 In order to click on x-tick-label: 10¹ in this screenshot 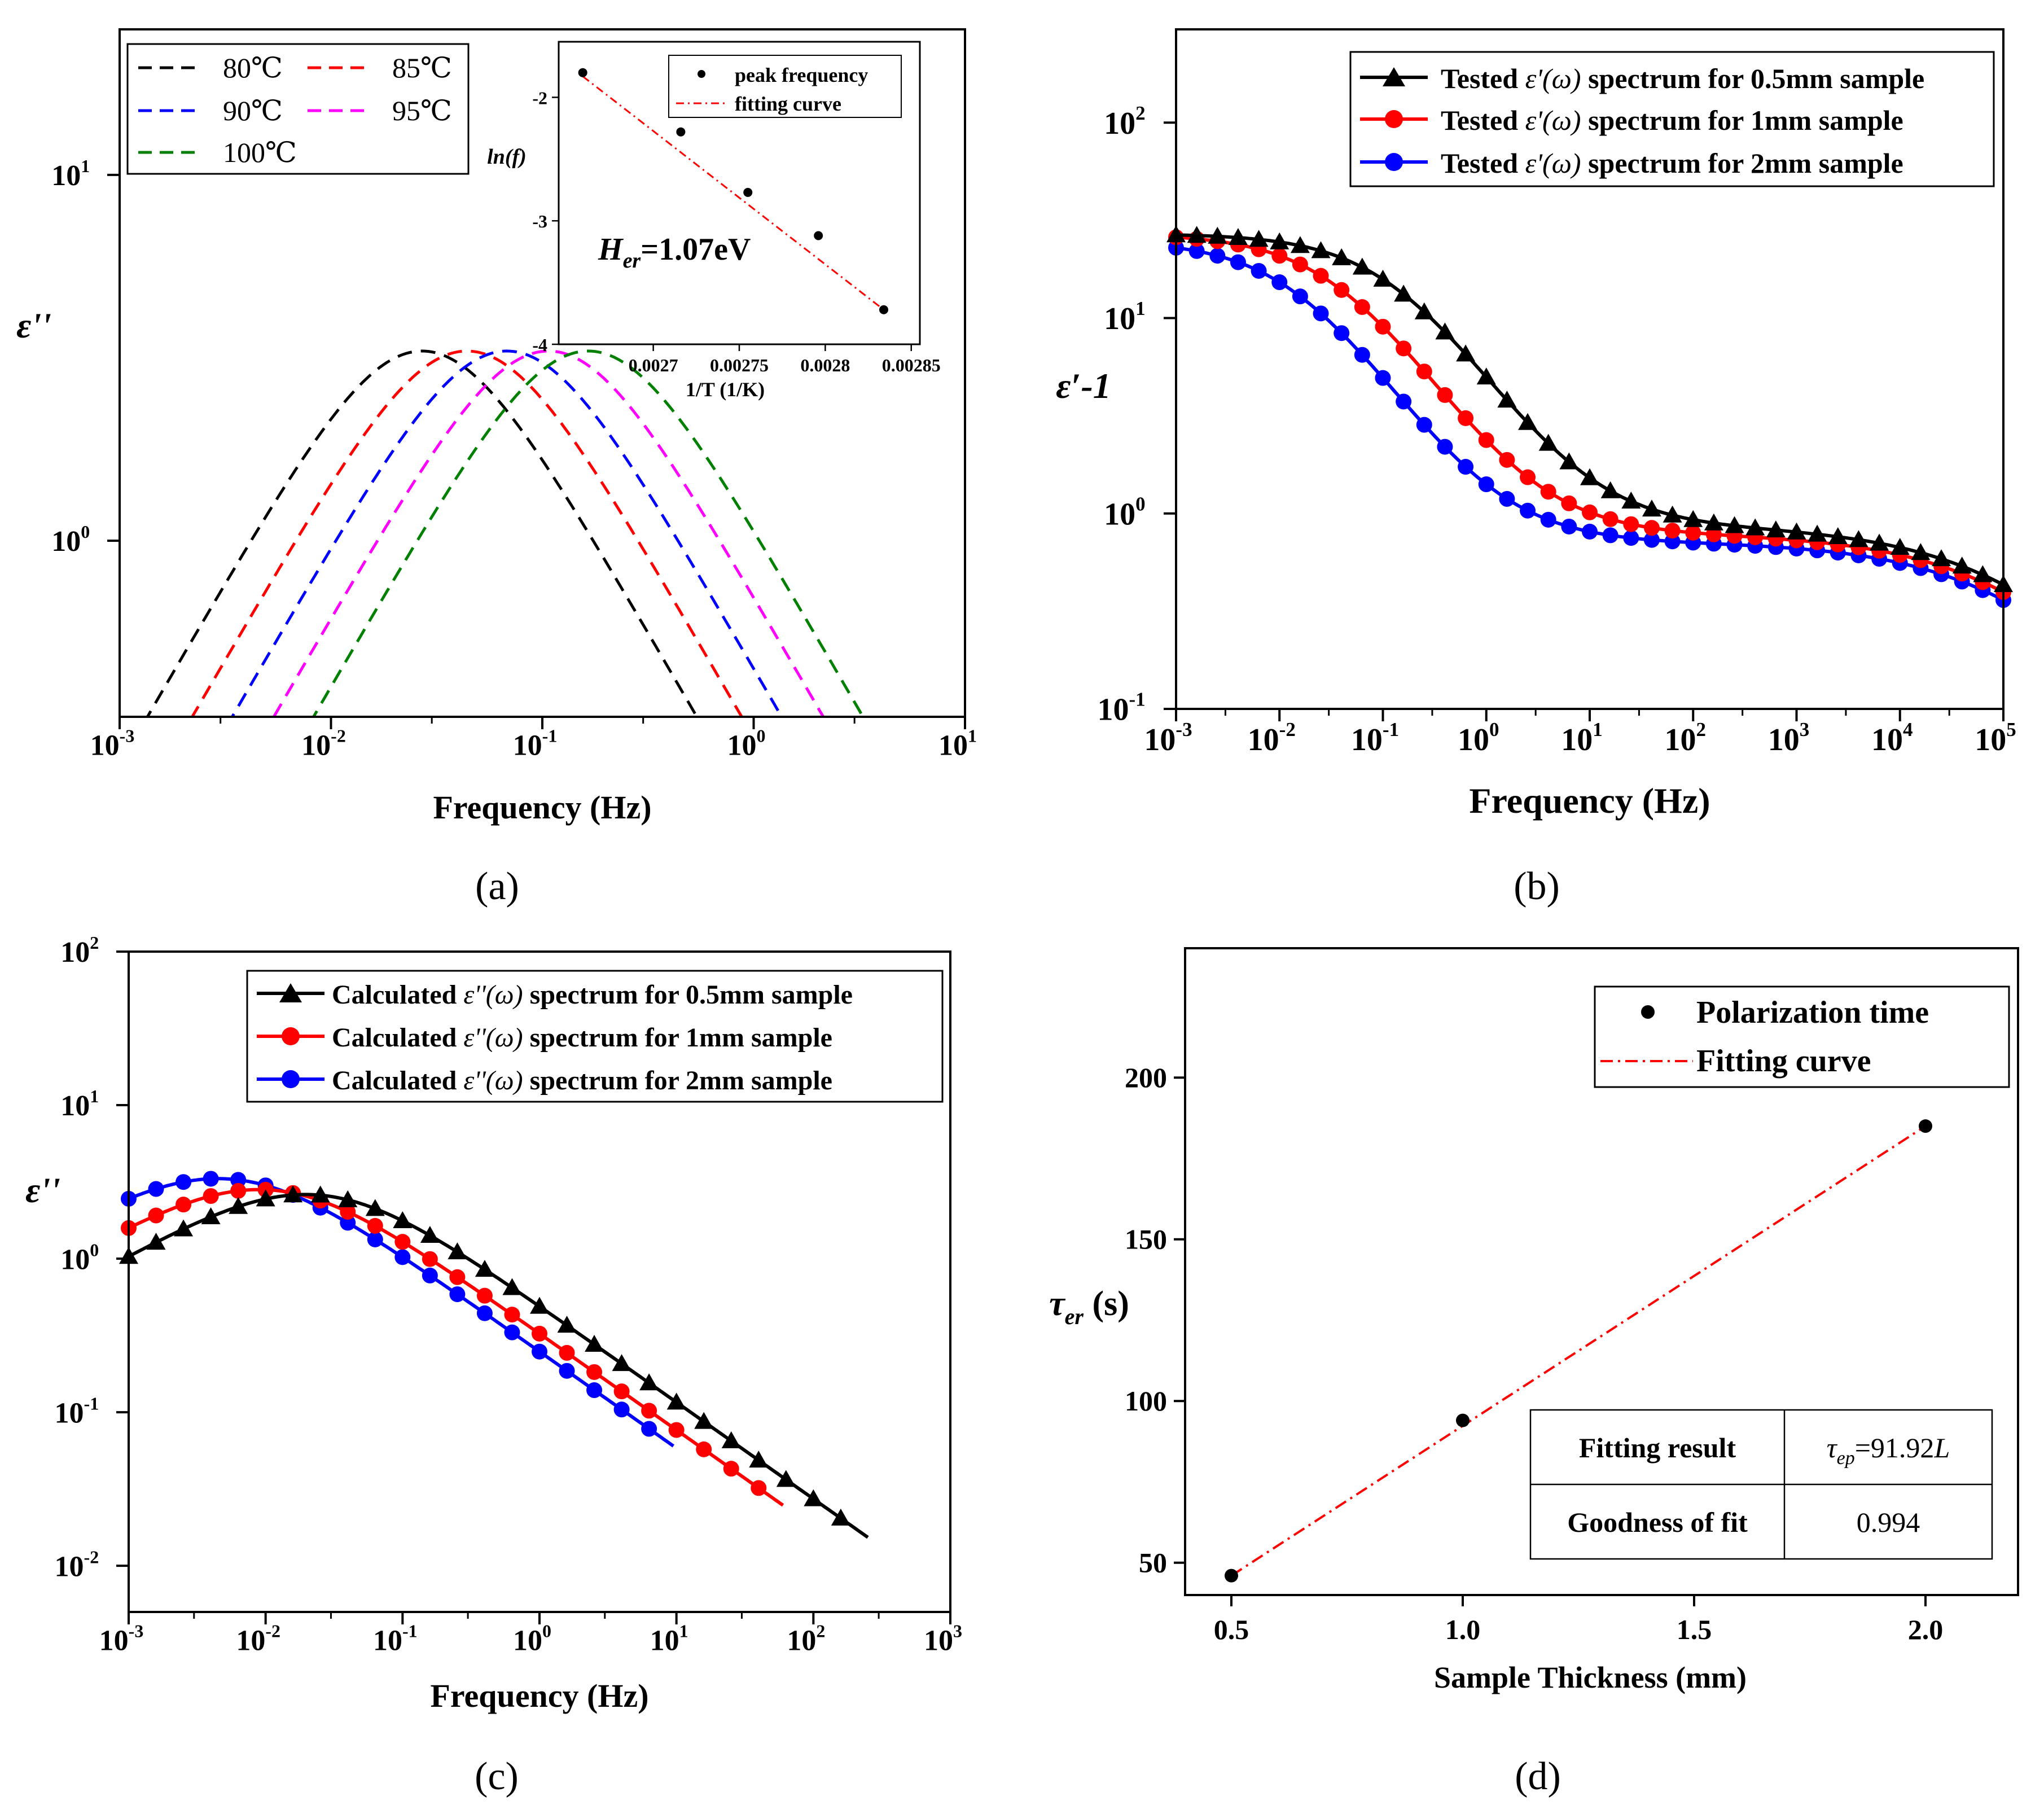, I will do `click(669, 1639)`.